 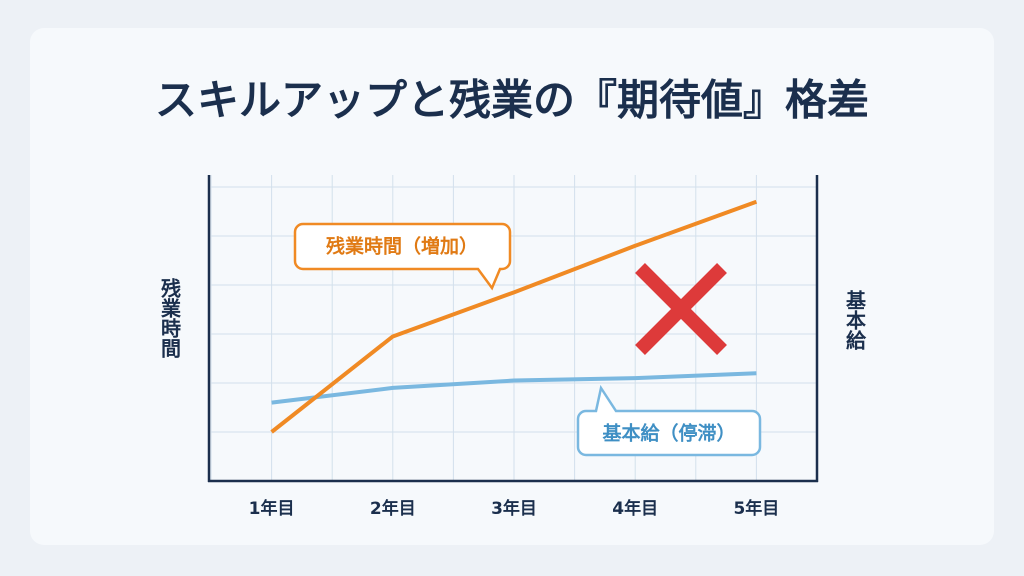 I want to click on x-tick-label: 2年目, so click(x=393, y=508).